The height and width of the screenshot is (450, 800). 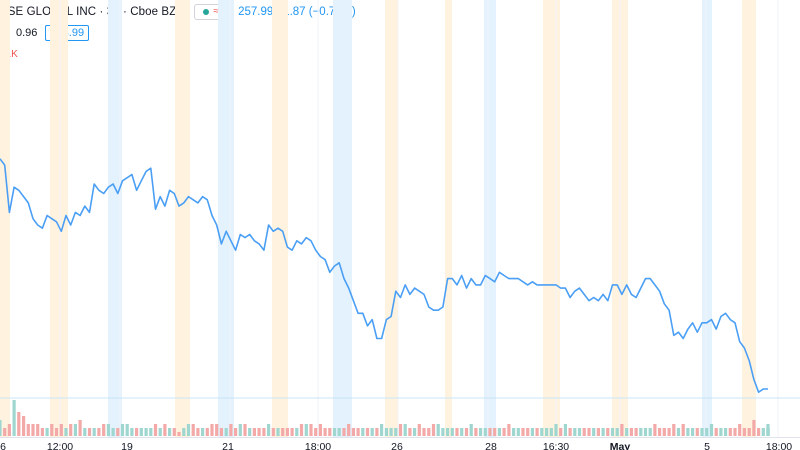 What do you see at coordinates (556, 445) in the screenshot?
I see `x-tick-label: 16:30` at bounding box center [556, 445].